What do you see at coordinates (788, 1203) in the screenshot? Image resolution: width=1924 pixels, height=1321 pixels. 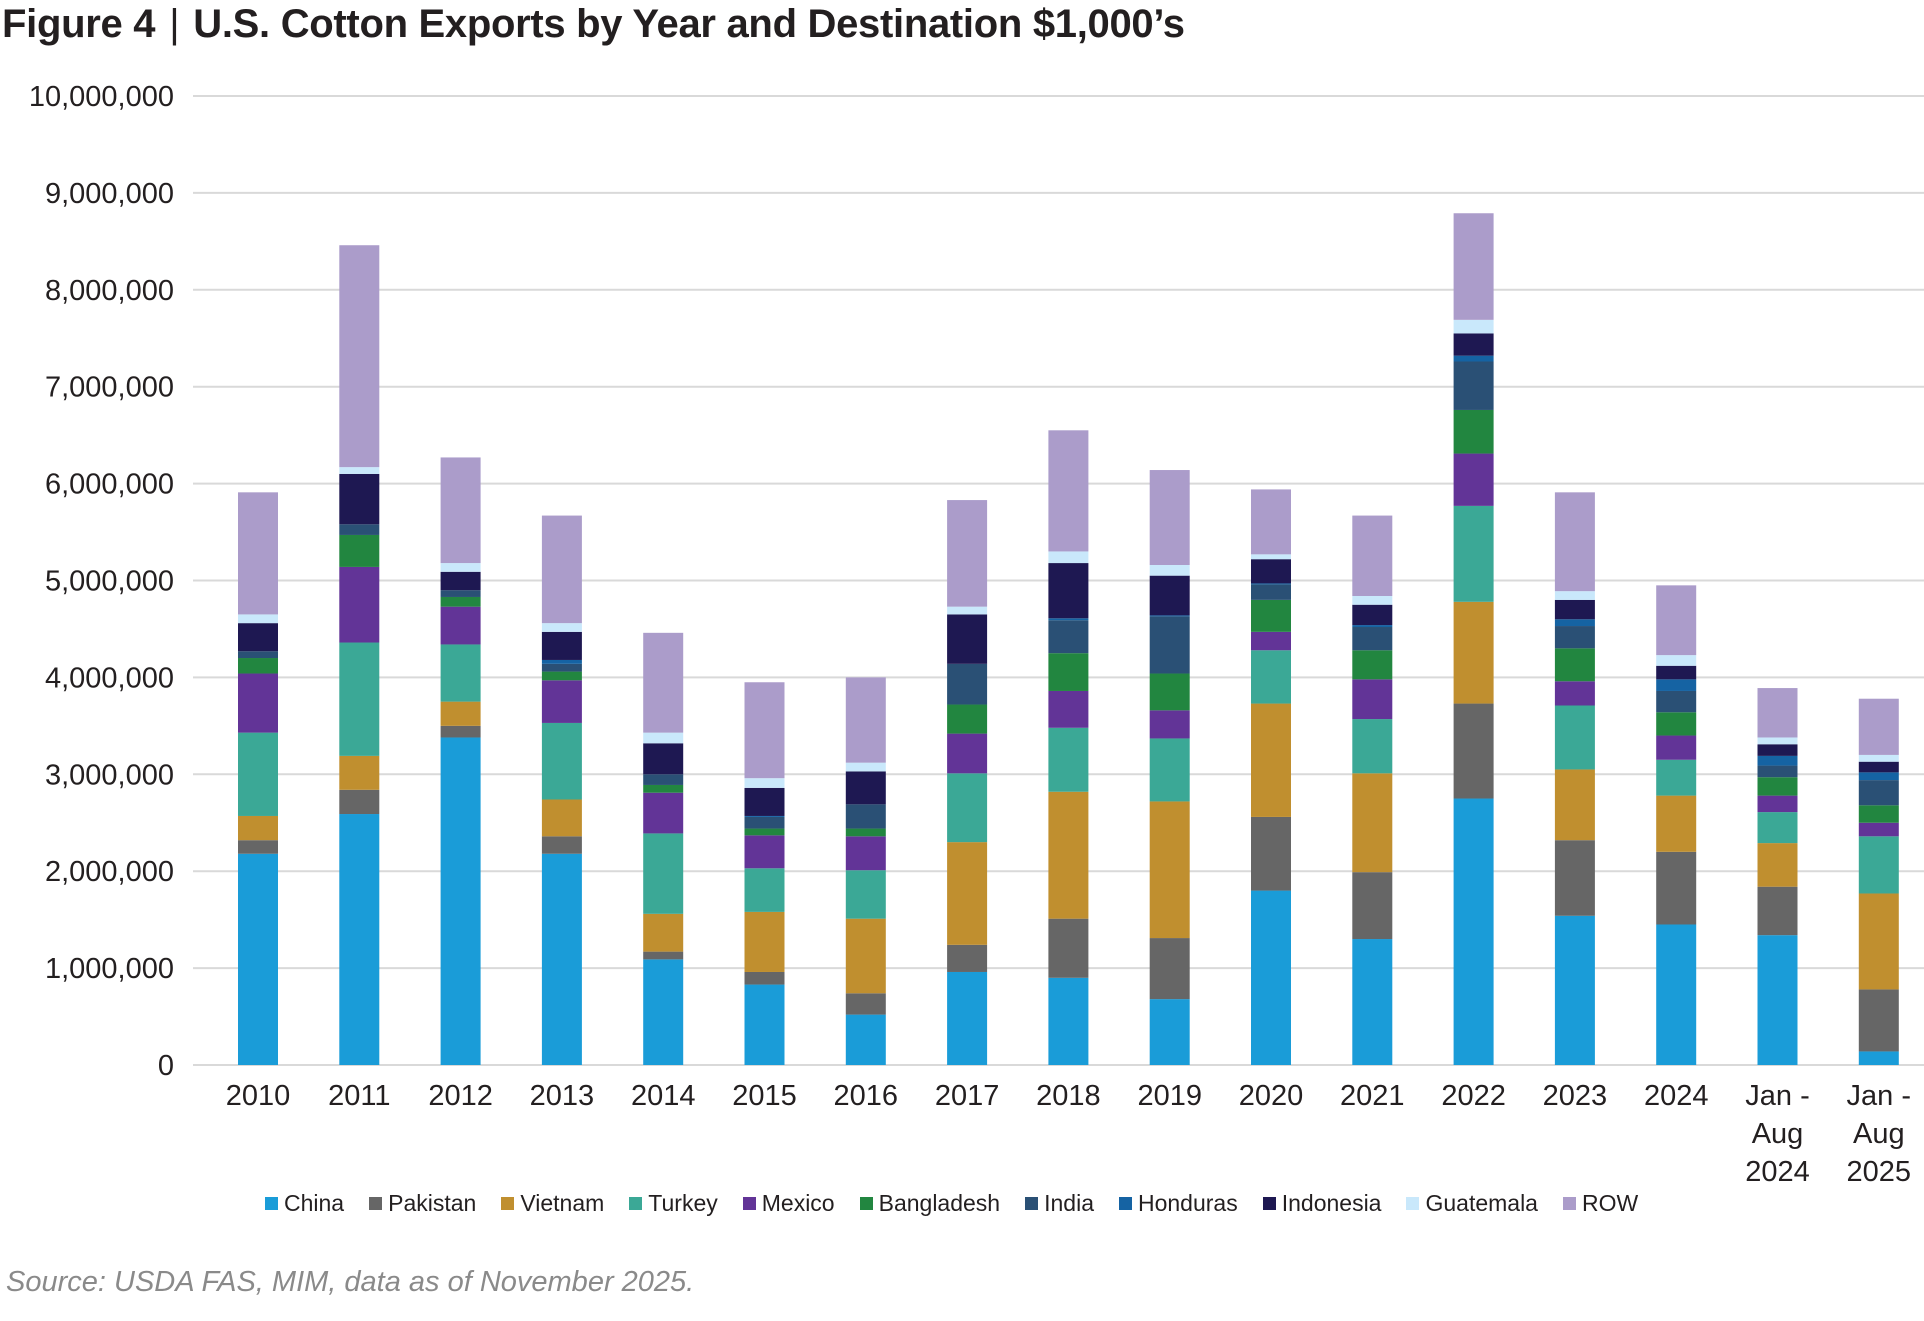 I see `legend-item-mexico: Mexico` at bounding box center [788, 1203].